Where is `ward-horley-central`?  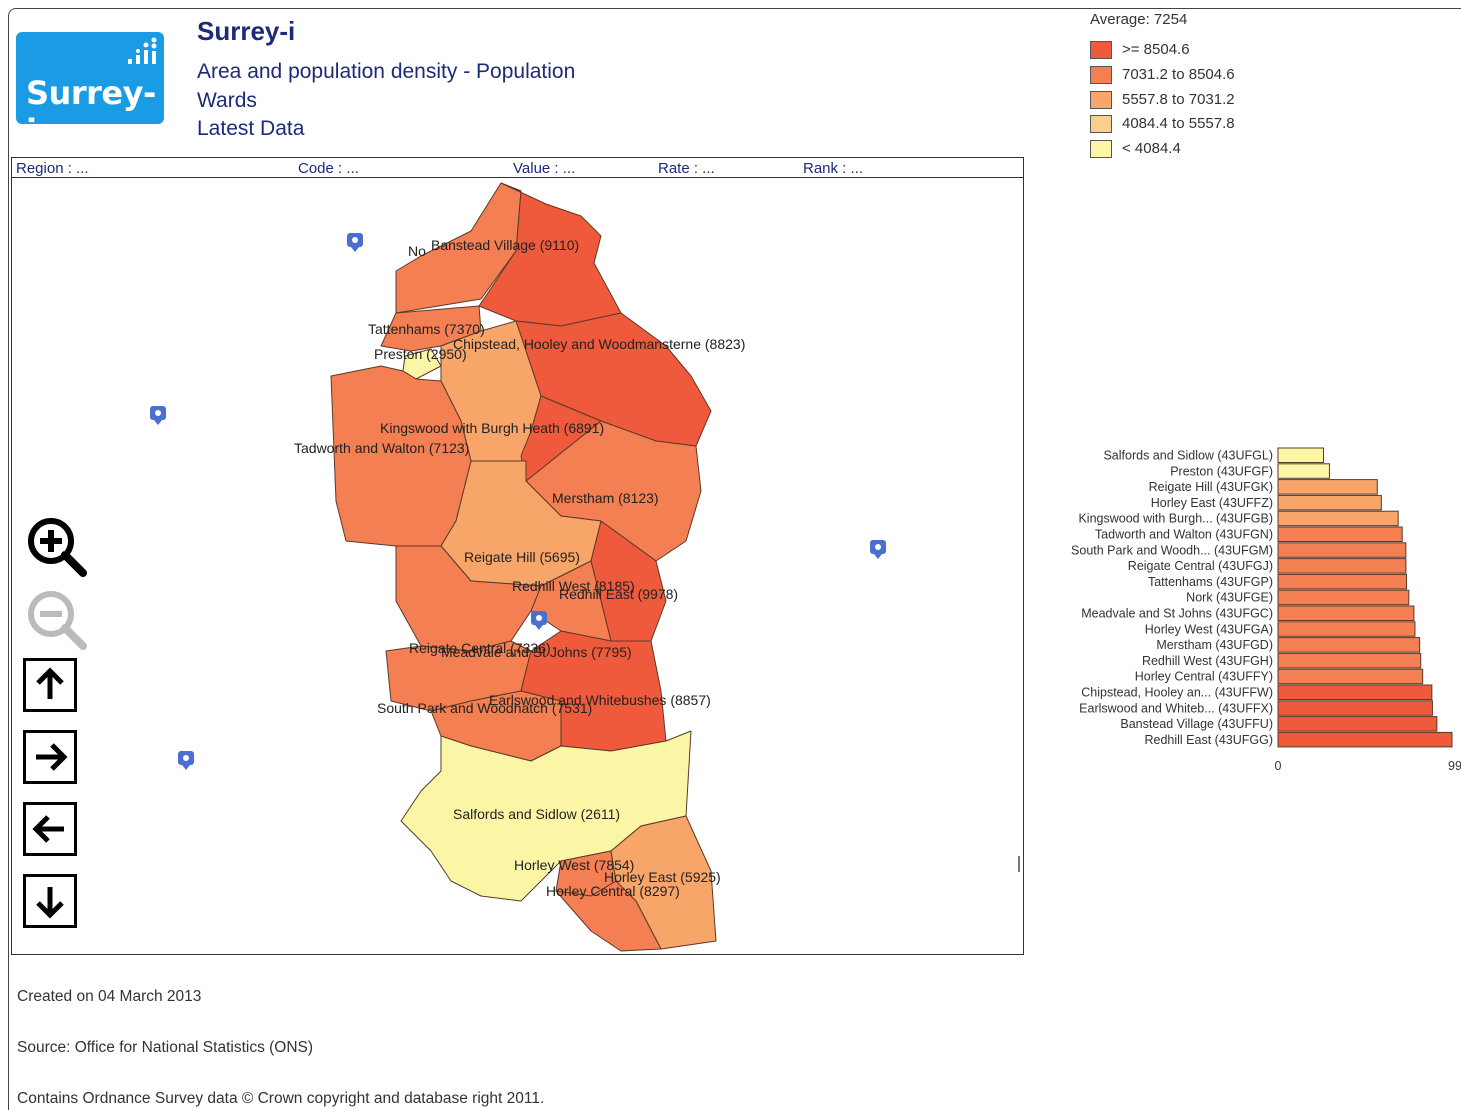 ward-horley-central is located at coordinates (608, 916).